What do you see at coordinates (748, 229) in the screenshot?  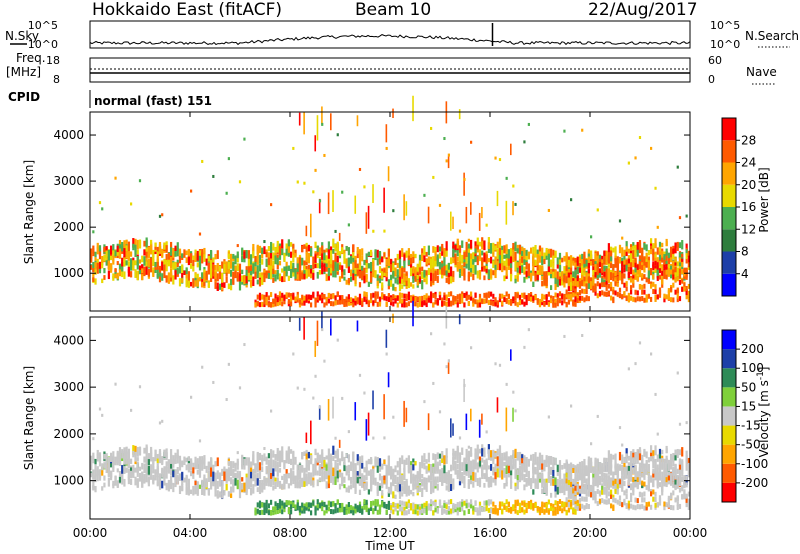 I see `colorbar-tick-label: 12` at bounding box center [748, 229].